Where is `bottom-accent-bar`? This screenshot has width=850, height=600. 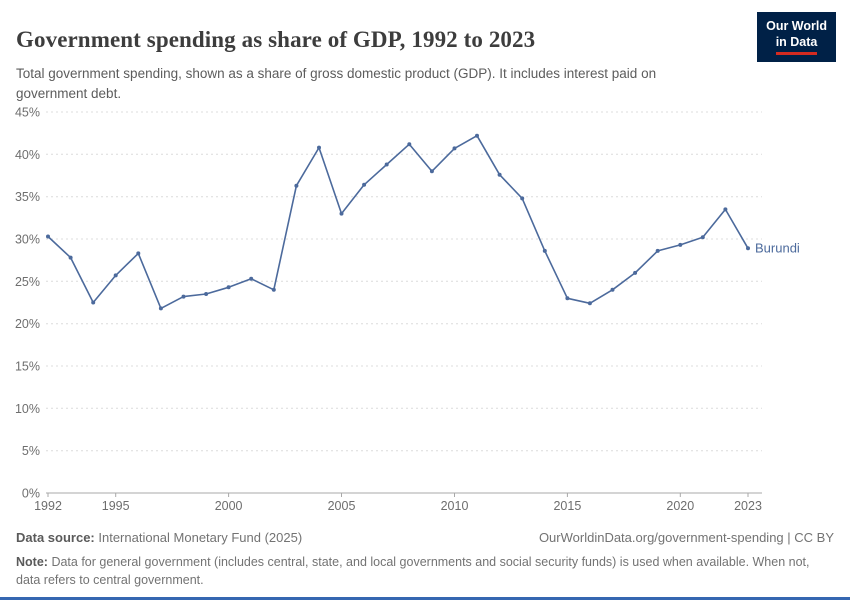 bottom-accent-bar is located at coordinates (425, 598).